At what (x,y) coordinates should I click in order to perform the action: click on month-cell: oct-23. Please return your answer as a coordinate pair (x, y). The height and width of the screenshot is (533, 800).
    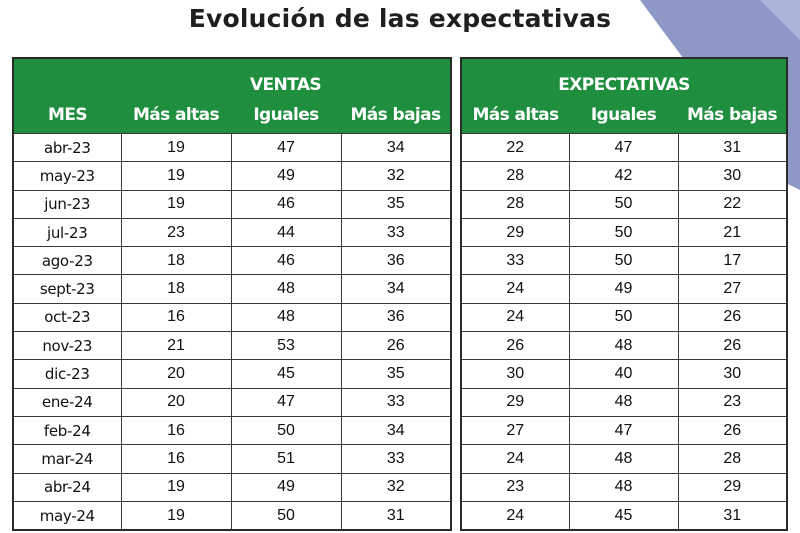
    Looking at the image, I should click on (67, 317).